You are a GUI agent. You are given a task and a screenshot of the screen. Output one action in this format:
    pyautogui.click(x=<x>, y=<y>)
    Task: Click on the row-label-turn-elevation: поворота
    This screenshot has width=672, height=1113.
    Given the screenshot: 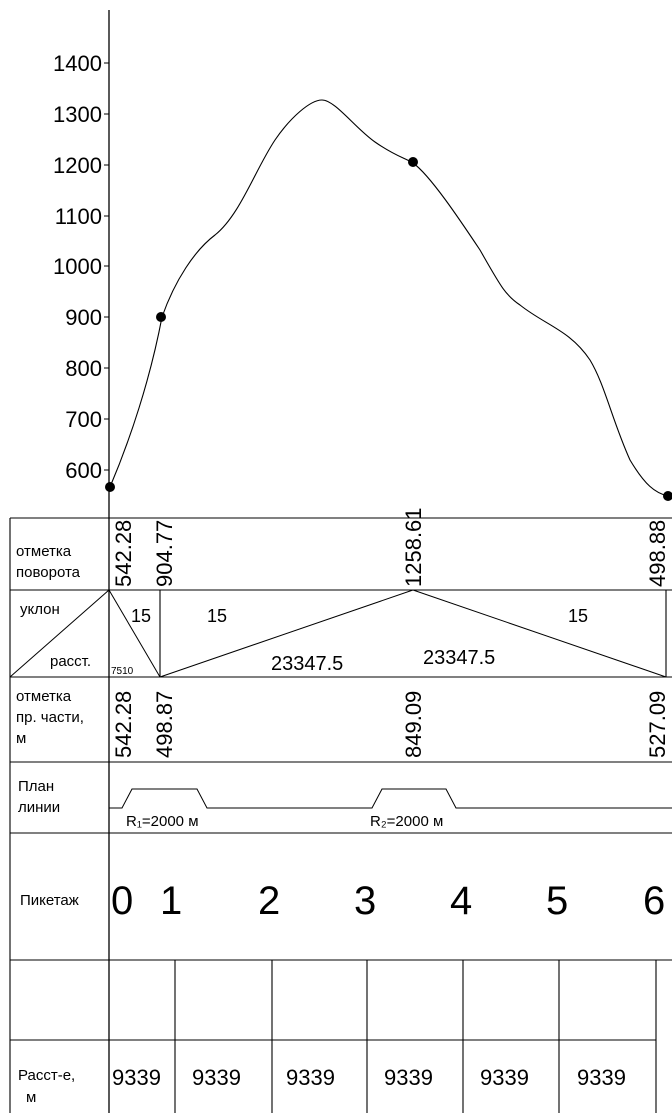 What is the action you would take?
    pyautogui.click(x=48, y=572)
    